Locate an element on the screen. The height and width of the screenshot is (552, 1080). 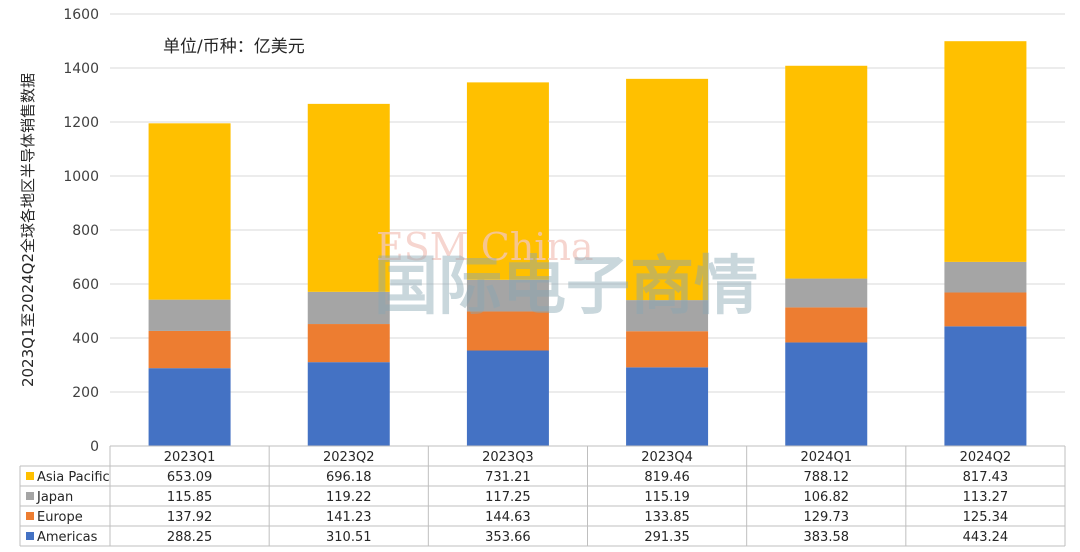
table-cell: 117.25 is located at coordinates (508, 497).